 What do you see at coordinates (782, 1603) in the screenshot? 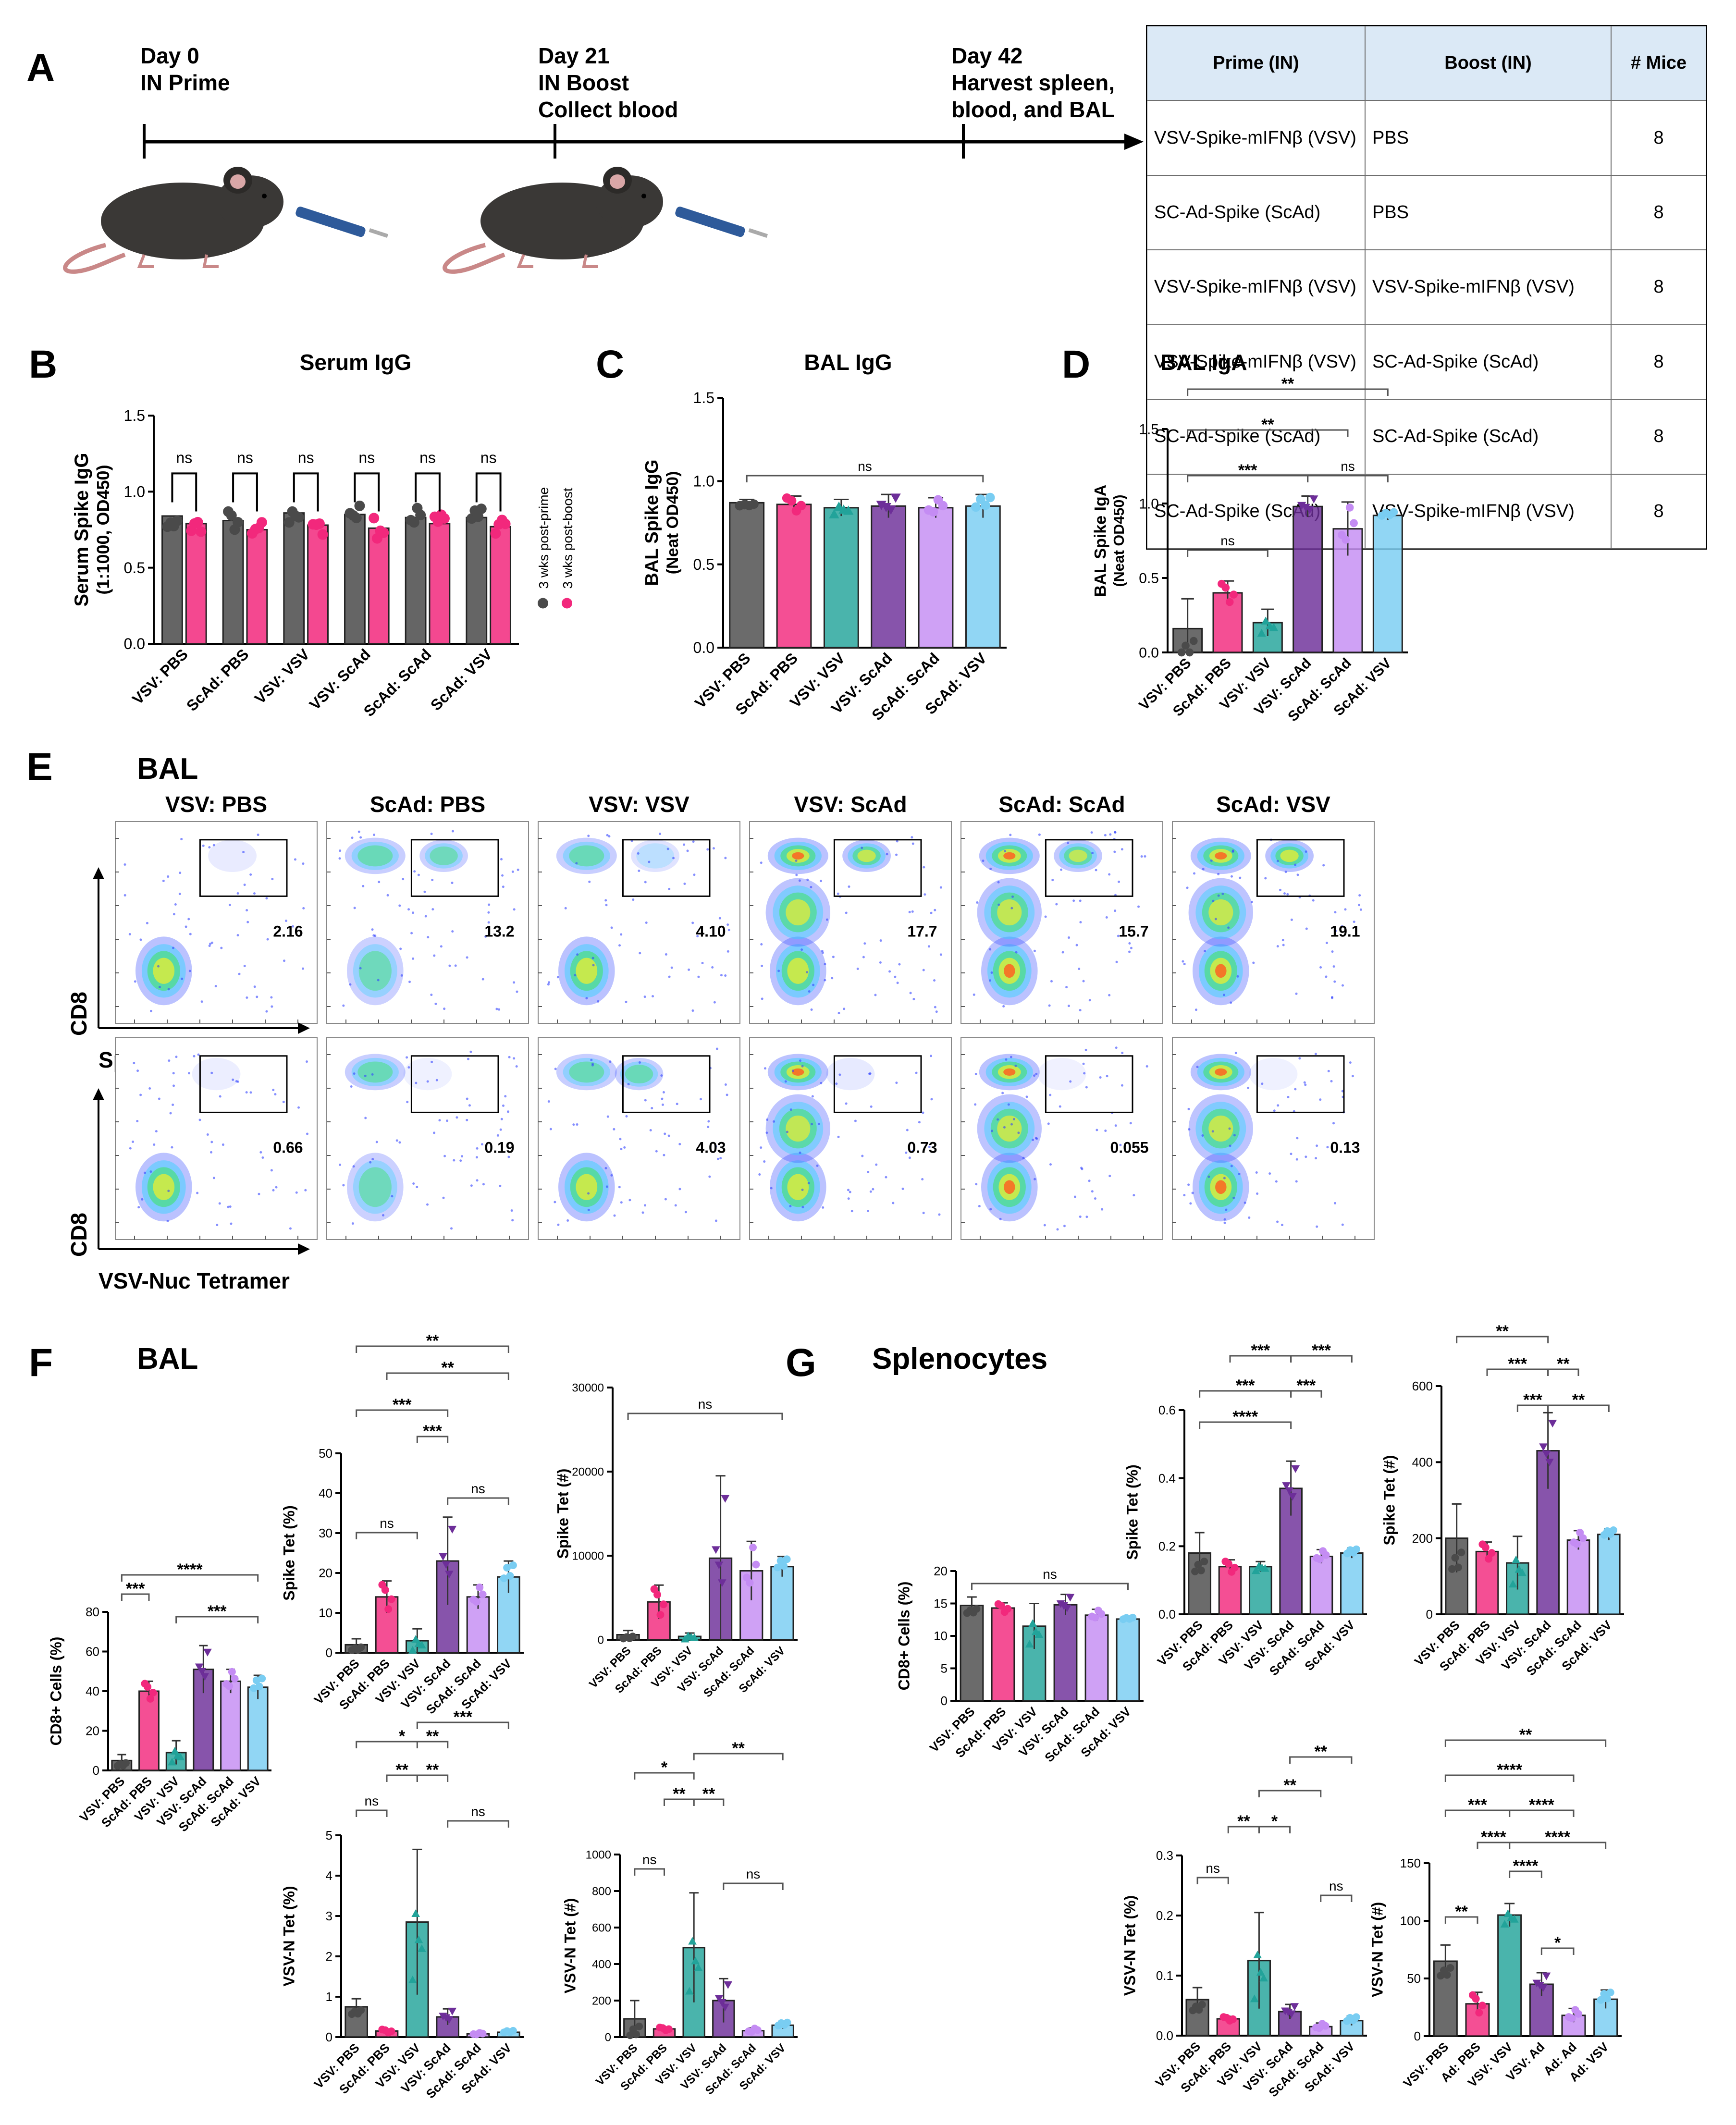
I see `chart-f3-bar` at bounding box center [782, 1603].